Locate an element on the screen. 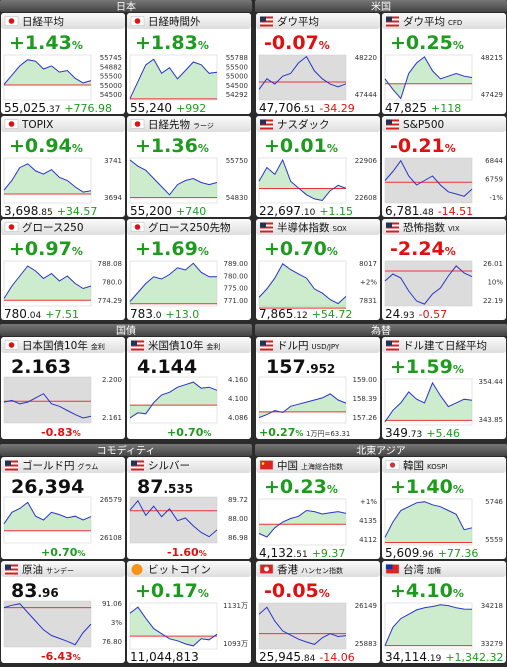 This screenshot has width=507, height=667. tile-name-text: 中国 is located at coordinates (287, 465).